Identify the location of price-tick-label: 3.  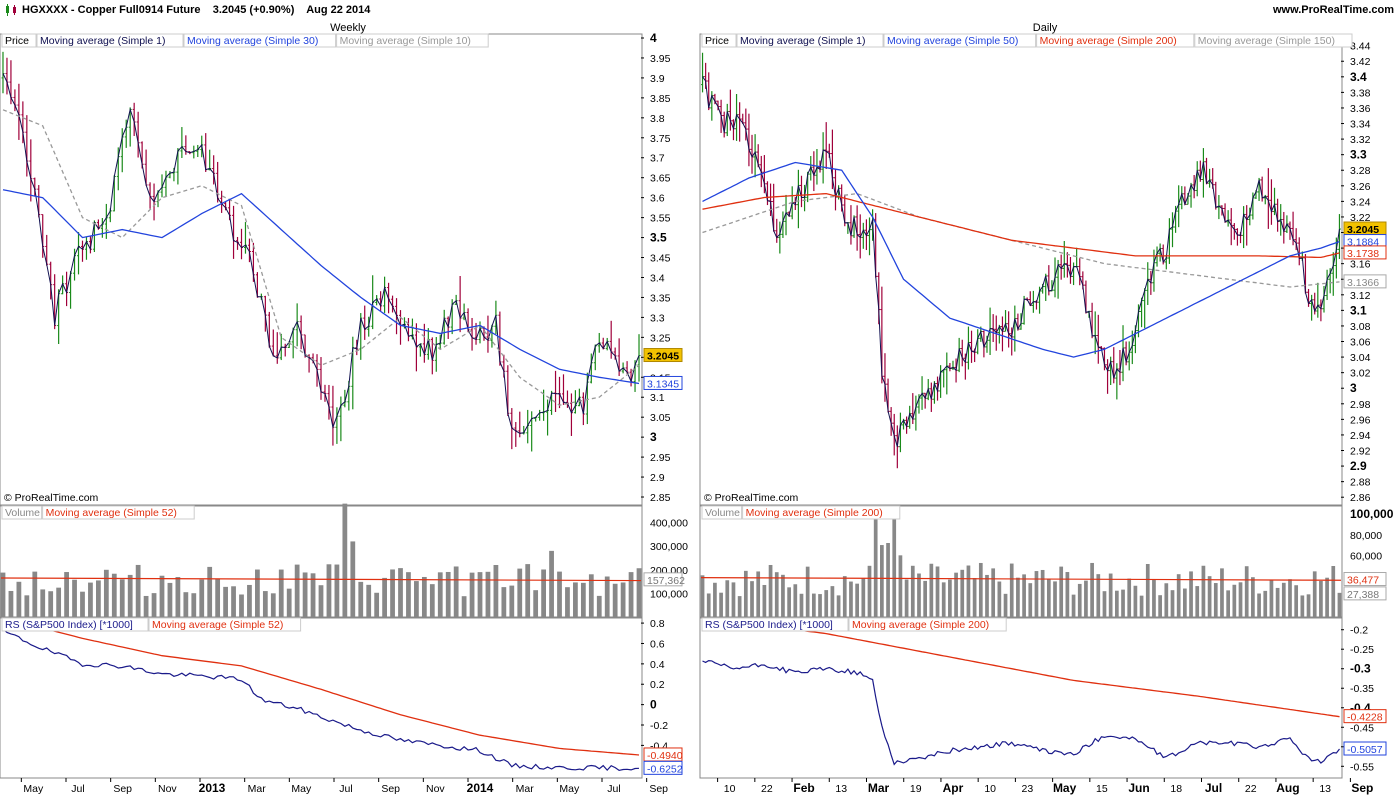
(653, 437).